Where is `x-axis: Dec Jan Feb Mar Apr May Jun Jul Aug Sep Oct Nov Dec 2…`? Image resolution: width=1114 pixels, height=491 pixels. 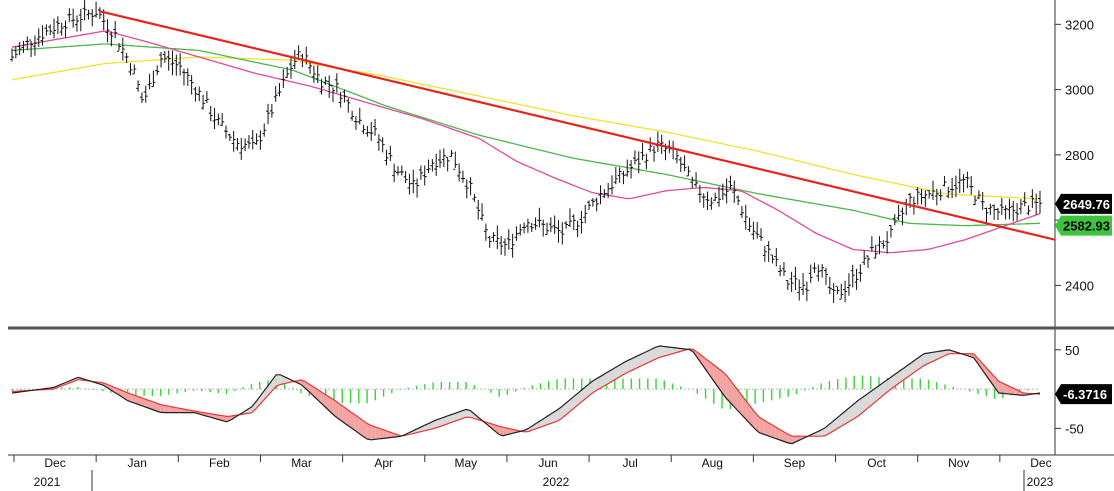 x-axis: Dec Jan Feb Mar Apr May Jun Jul Aug Sep Oct Nov Dec 2… is located at coordinates (561, 472).